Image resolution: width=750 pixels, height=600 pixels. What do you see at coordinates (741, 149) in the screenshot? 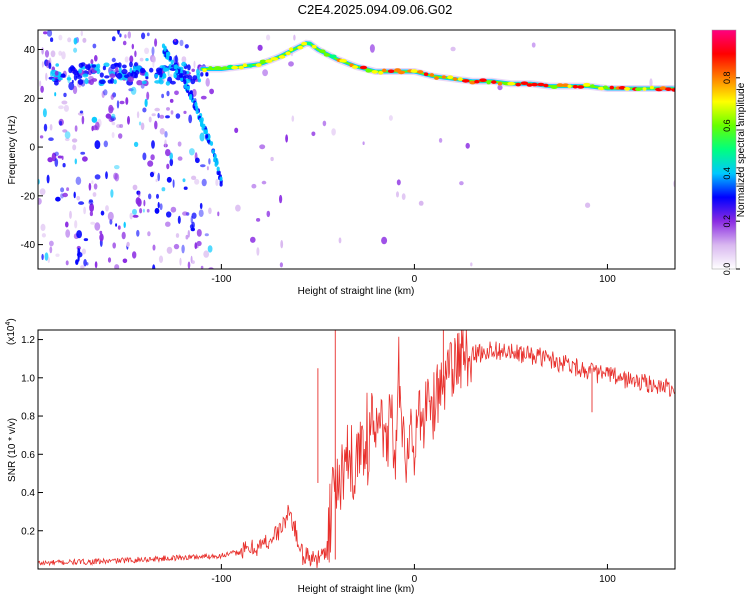
I see `colorbar-label: Normalized spectral amplitude` at bounding box center [741, 149].